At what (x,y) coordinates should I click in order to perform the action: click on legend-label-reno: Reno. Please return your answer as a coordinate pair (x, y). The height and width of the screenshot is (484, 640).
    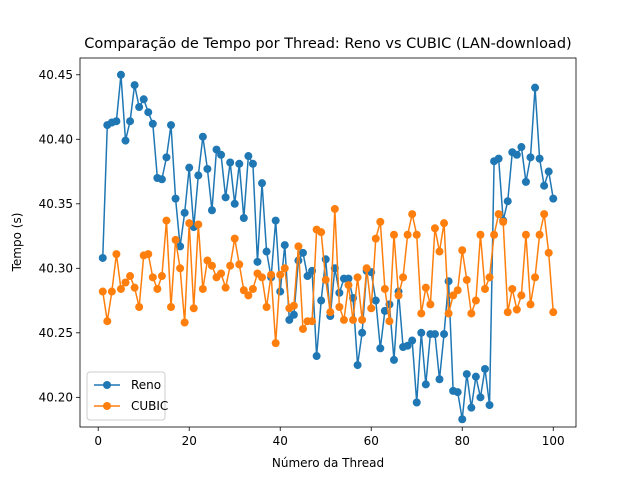
    Looking at the image, I should click on (146, 385).